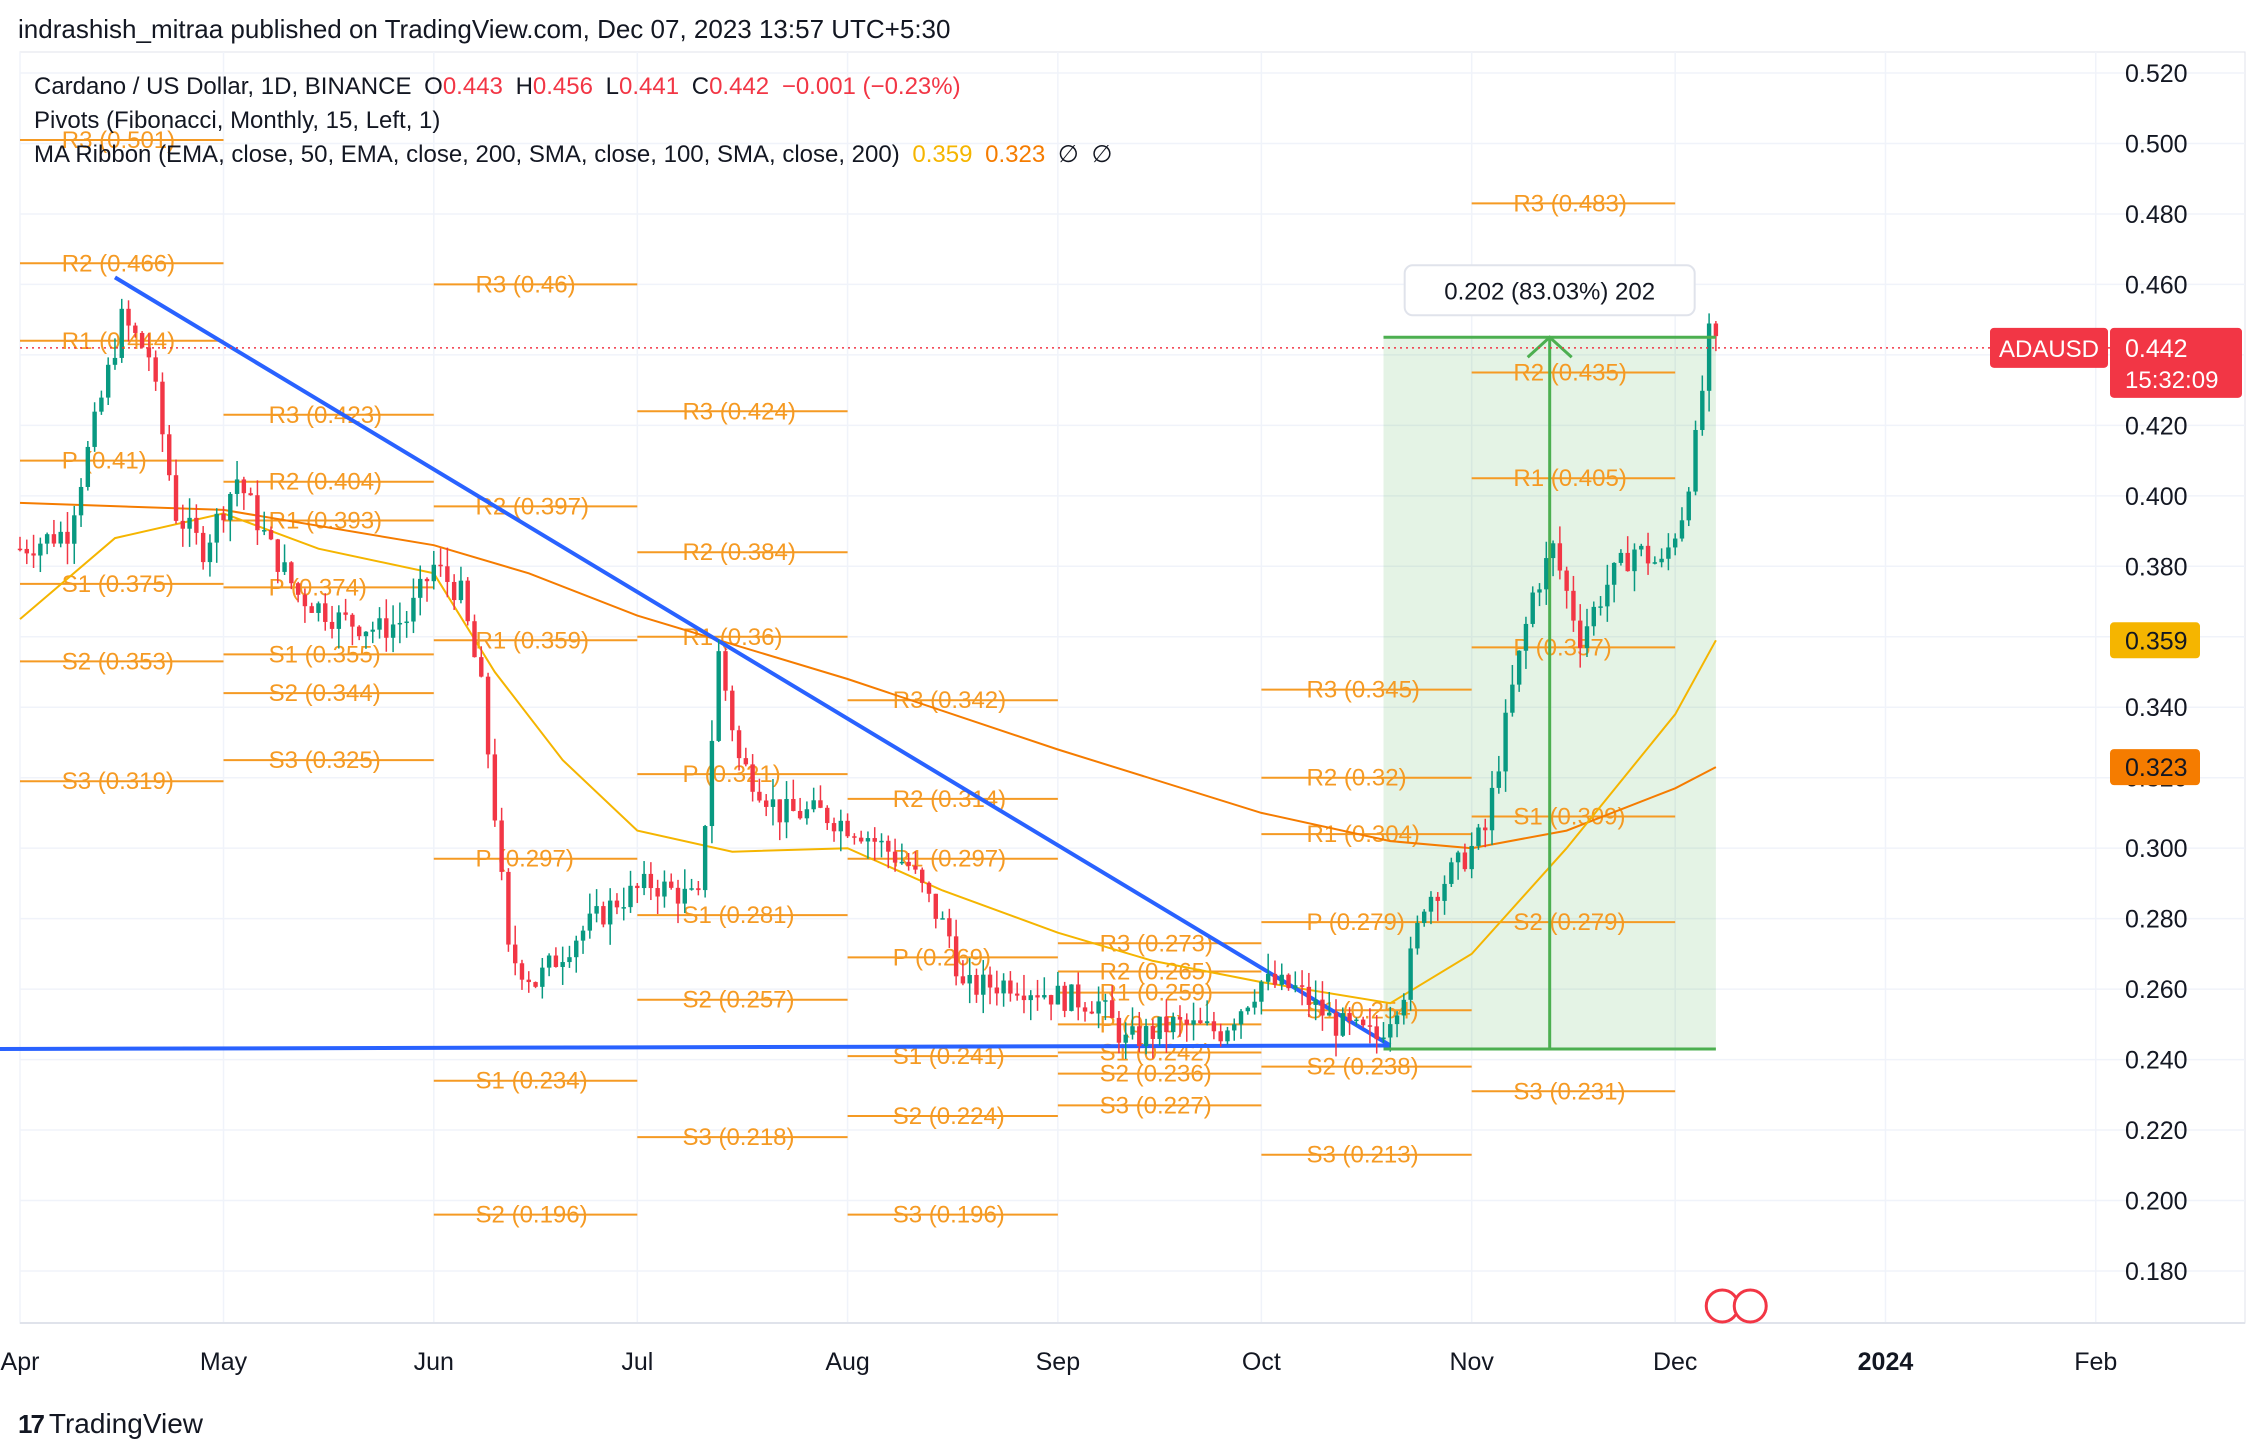  Describe the element at coordinates (1156, 943) in the screenshot. I see `pivot-label: R3 (0.273)` at that location.